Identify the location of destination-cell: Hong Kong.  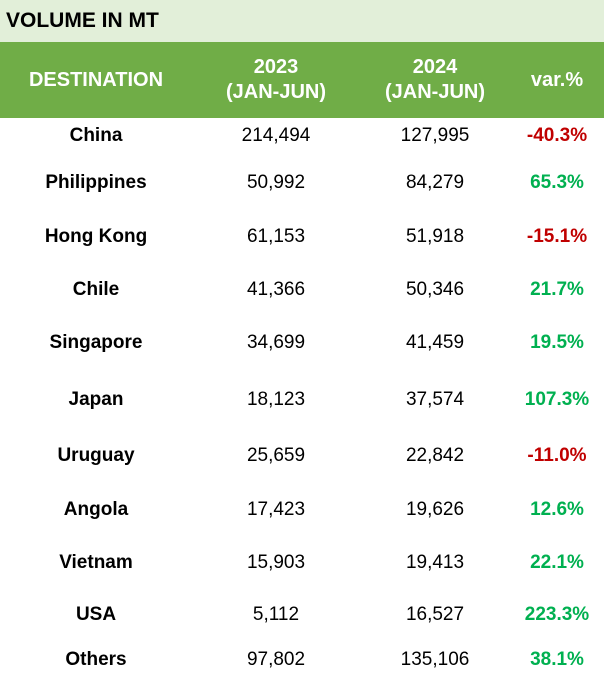
(96, 236).